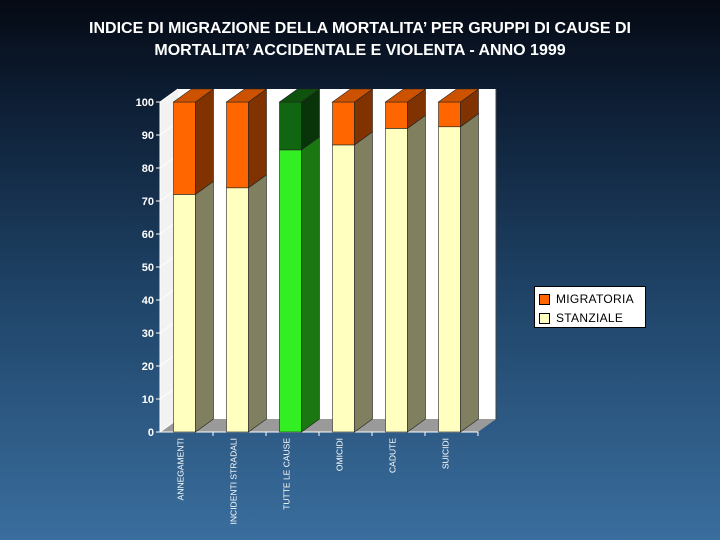 The width and height of the screenshot is (720, 540). I want to click on legend-label-stanziale: STANZIALE, so click(590, 318).